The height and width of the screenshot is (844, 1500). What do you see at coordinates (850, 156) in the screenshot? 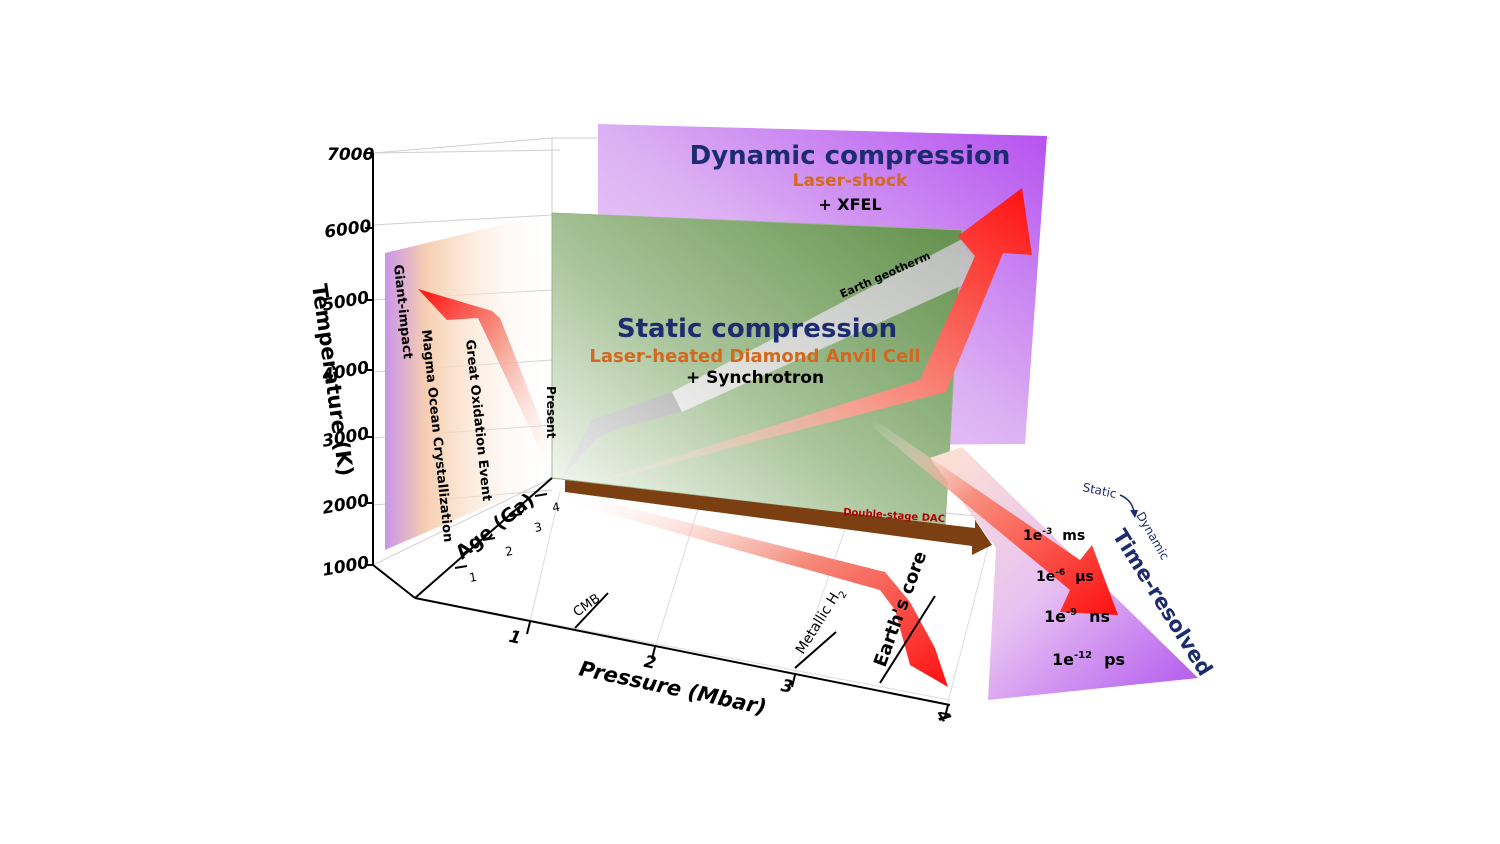
I see `dynamic-title: Dynamic compression` at bounding box center [850, 156].